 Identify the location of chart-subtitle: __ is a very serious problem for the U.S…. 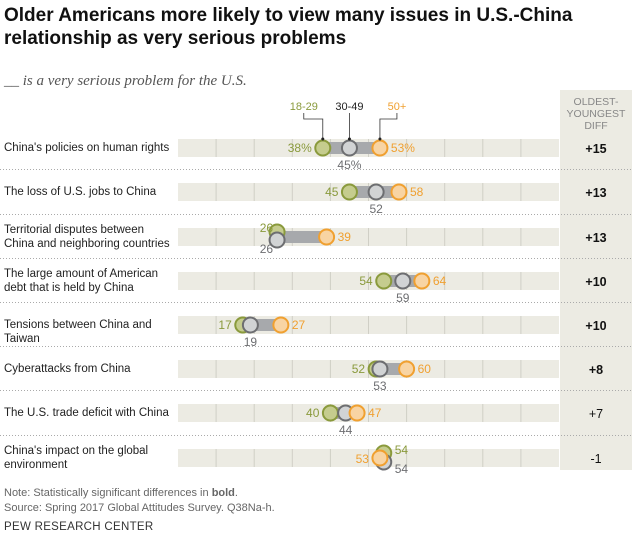
(125, 81).